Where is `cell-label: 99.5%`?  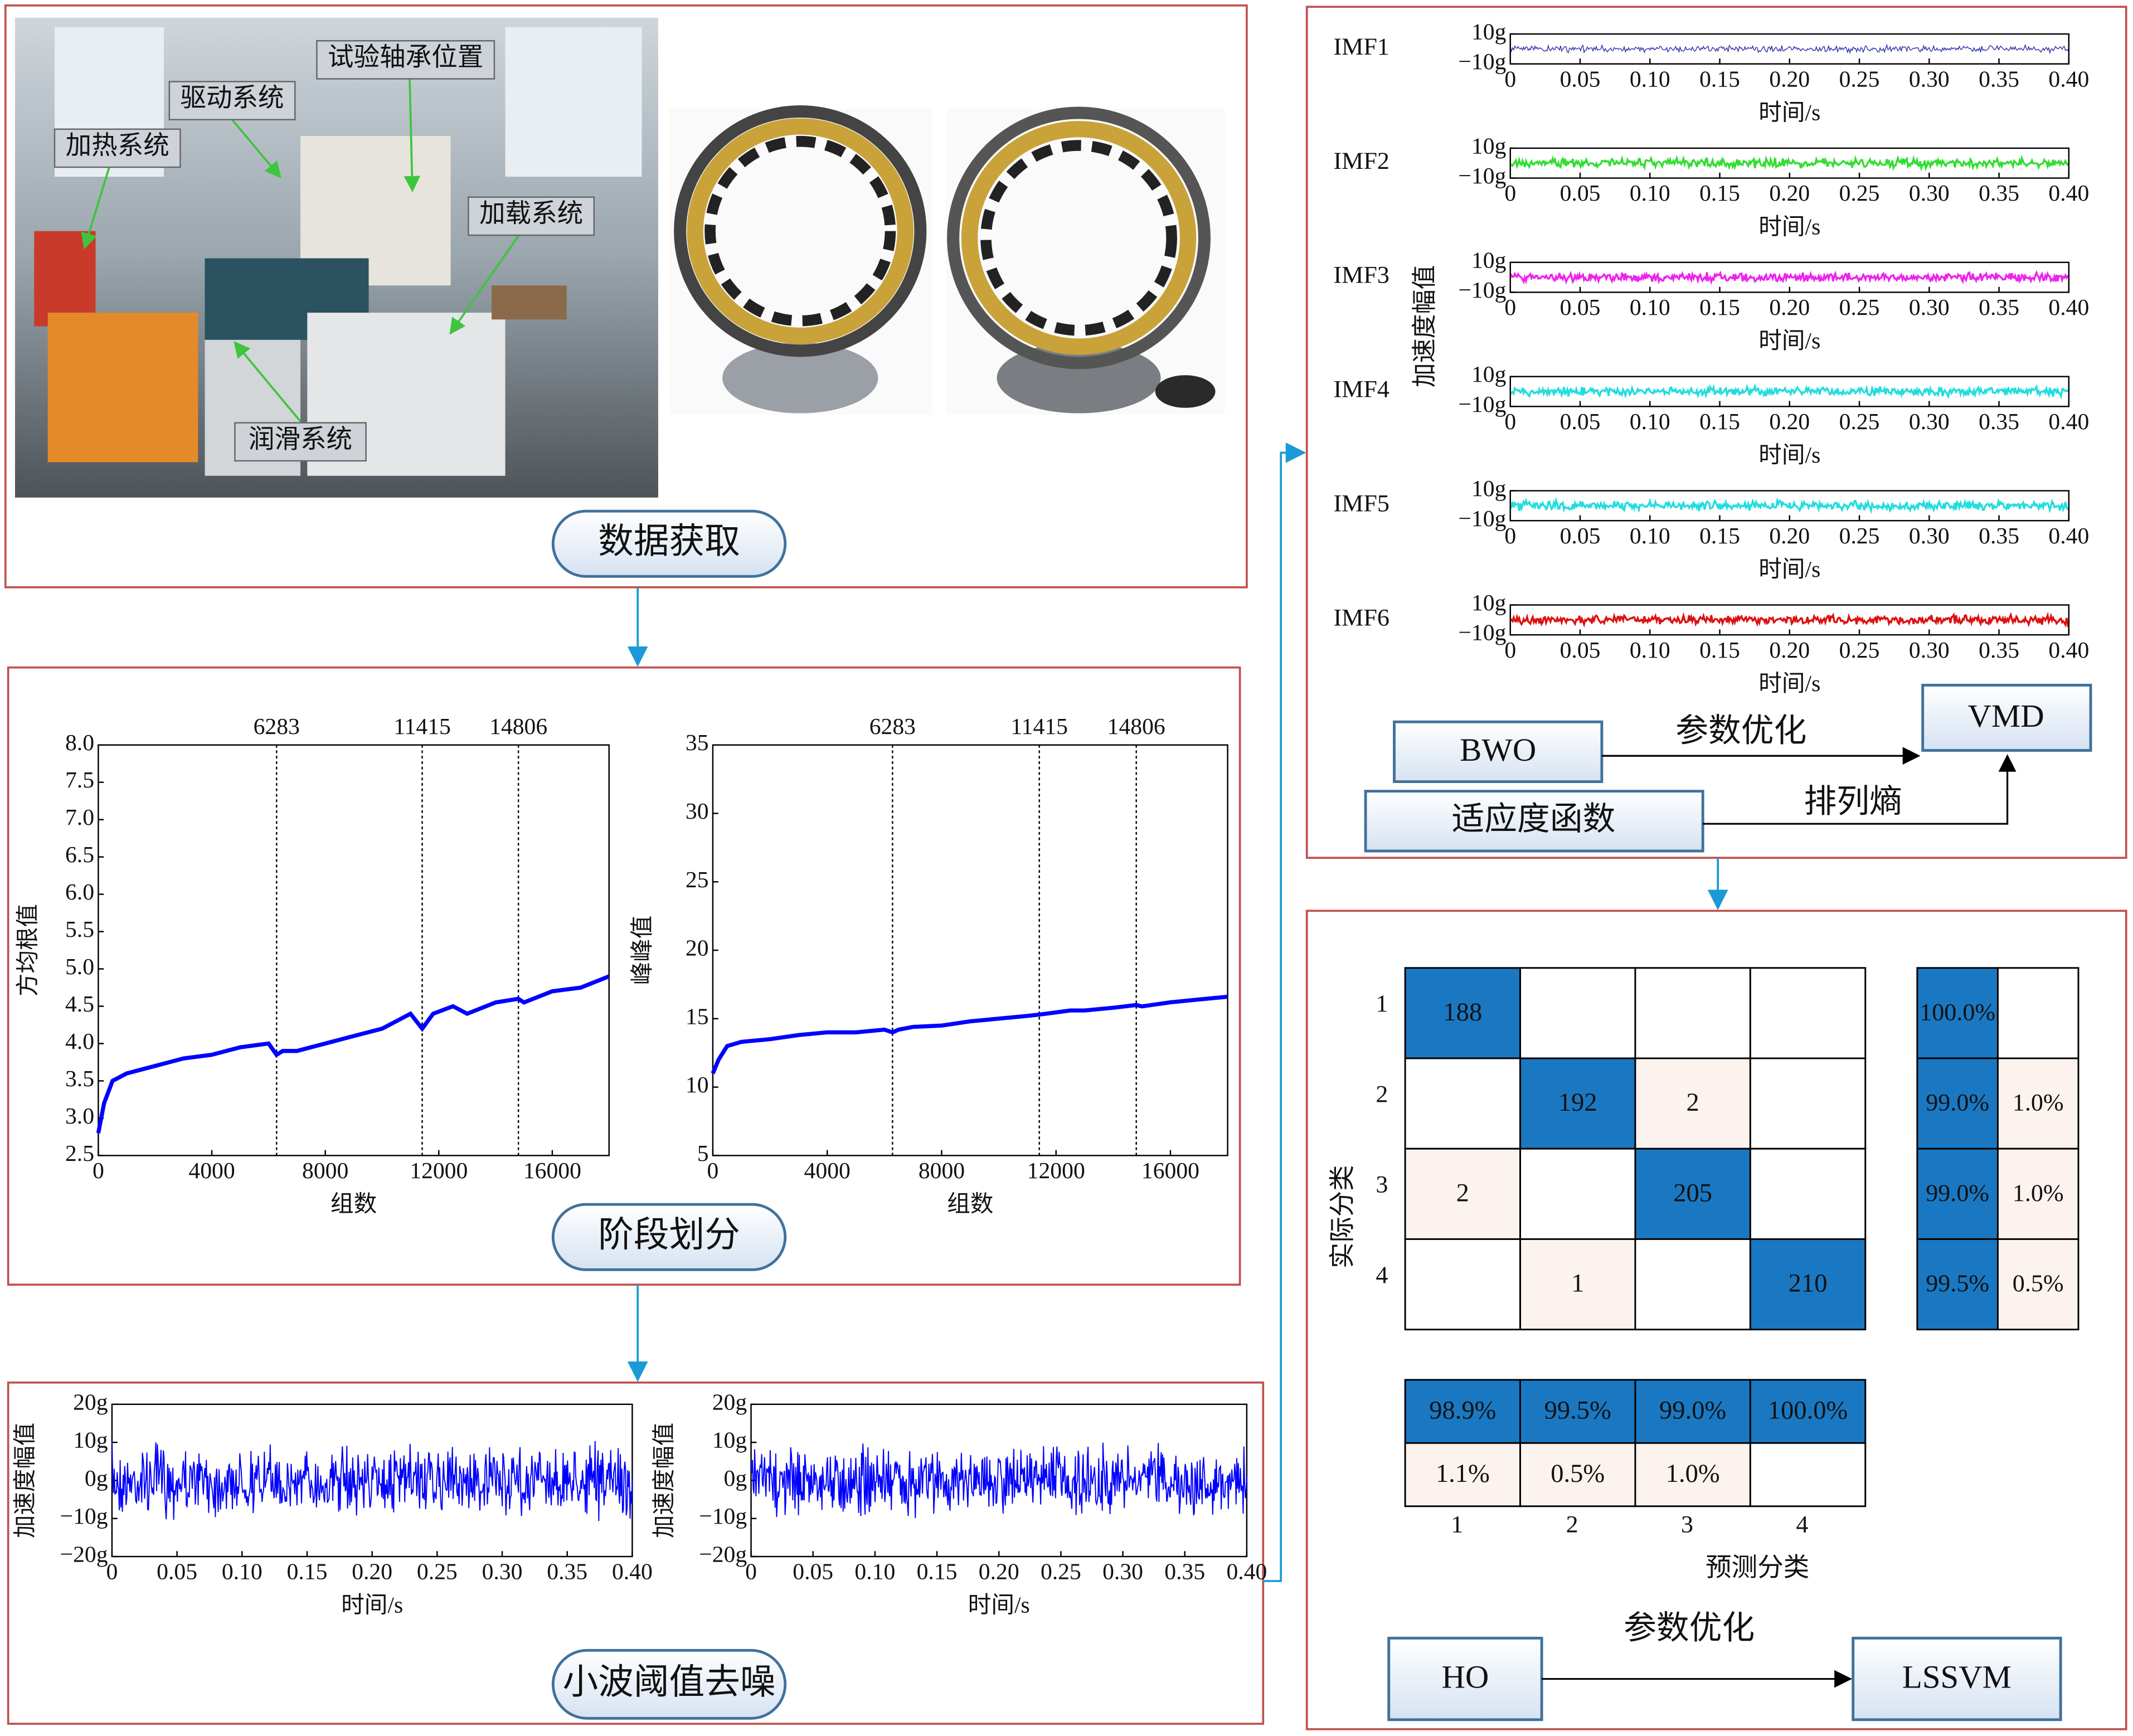
cell-label: 99.5% is located at coordinates (1957, 1283).